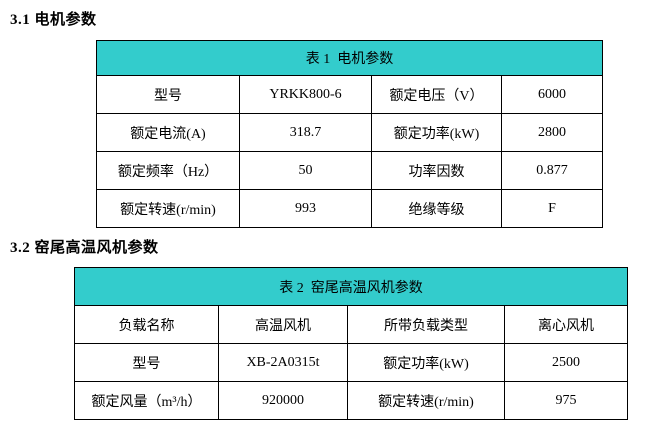  Describe the element at coordinates (305, 208) in the screenshot. I see `param-value: 993` at that location.